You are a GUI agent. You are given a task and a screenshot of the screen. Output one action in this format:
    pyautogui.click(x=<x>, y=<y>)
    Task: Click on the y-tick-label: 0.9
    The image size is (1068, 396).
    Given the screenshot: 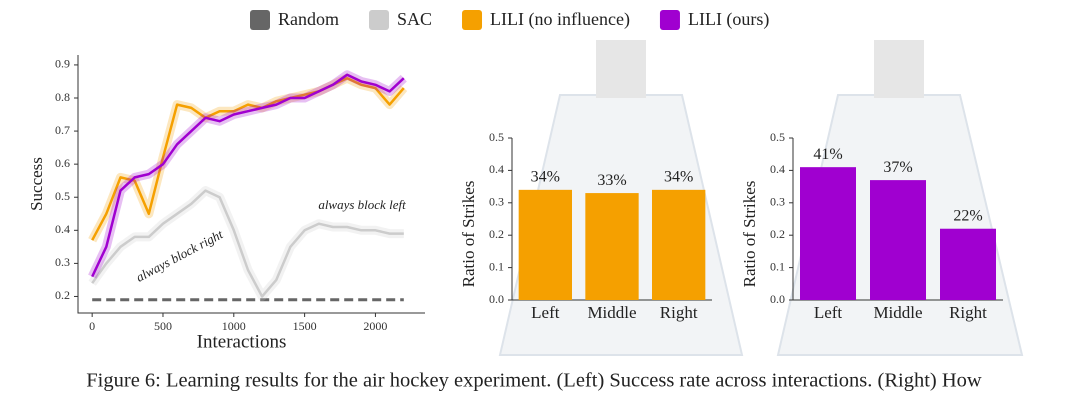 What is the action you would take?
    pyautogui.click(x=62, y=64)
    